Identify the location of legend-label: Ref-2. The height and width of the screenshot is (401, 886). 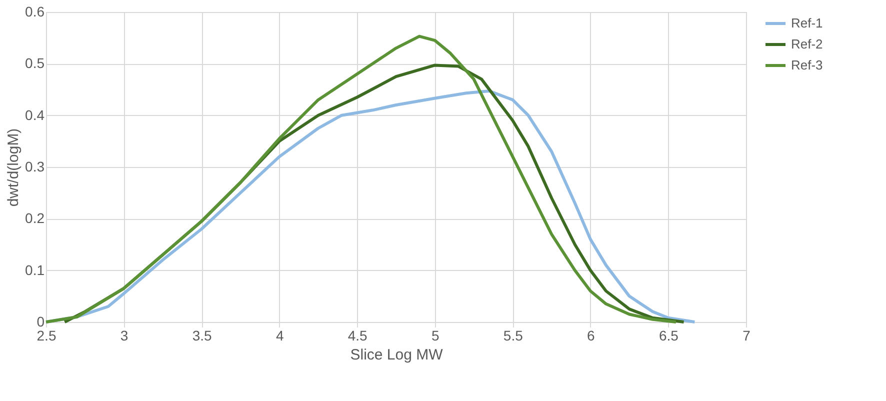
(807, 44).